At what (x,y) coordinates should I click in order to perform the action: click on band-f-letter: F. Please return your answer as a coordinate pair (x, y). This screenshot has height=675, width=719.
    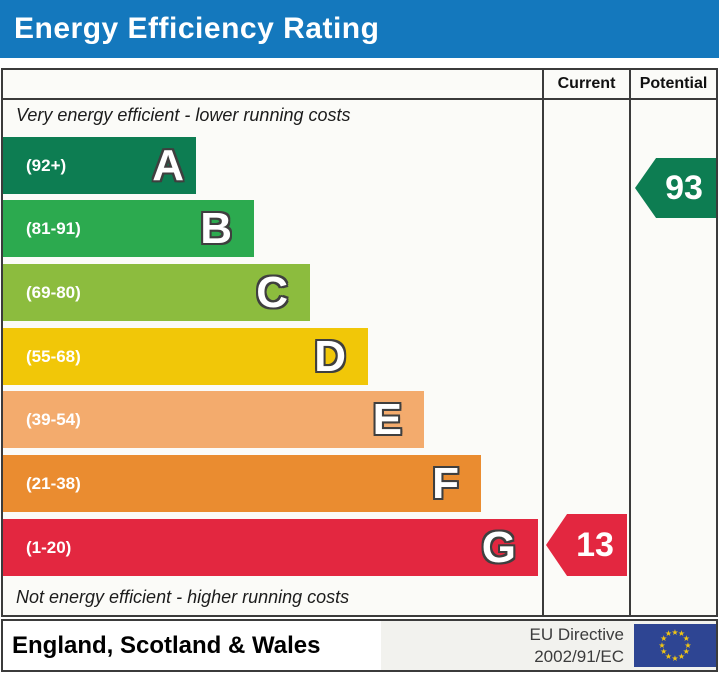
    Looking at the image, I should click on (445, 483).